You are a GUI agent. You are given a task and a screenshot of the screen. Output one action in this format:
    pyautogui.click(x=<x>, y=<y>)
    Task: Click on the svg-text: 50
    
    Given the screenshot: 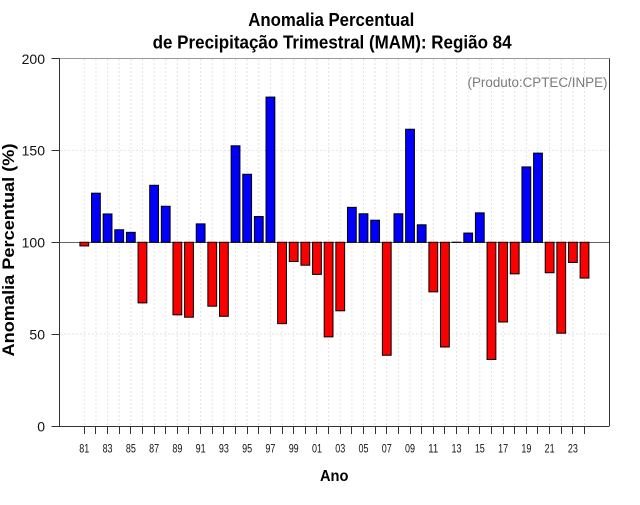 What is the action you would take?
    pyautogui.click(x=37, y=334)
    